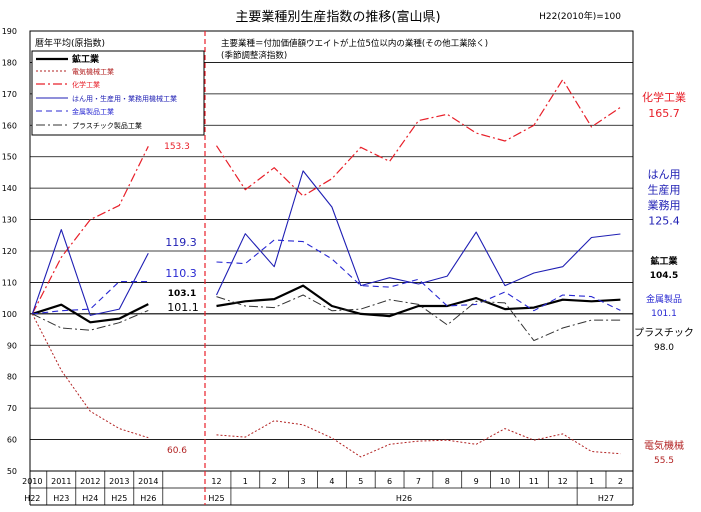 Image resolution: width=701 pixels, height=512 pixels. What do you see at coordinates (418, 439) in the screenshot?
I see `series-line-electric-monthly` at bounding box center [418, 439].